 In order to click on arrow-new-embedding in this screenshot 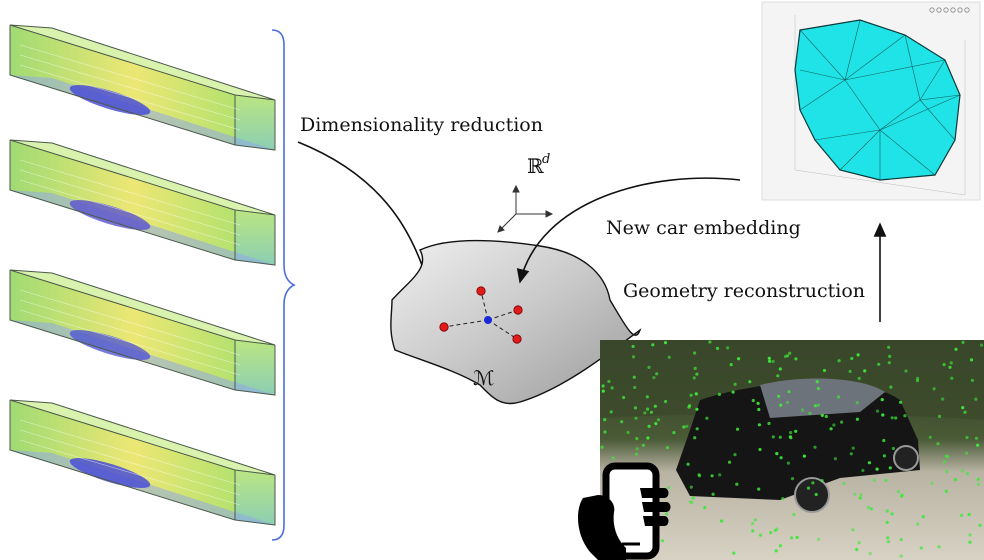, I will do `click(628, 230)`.